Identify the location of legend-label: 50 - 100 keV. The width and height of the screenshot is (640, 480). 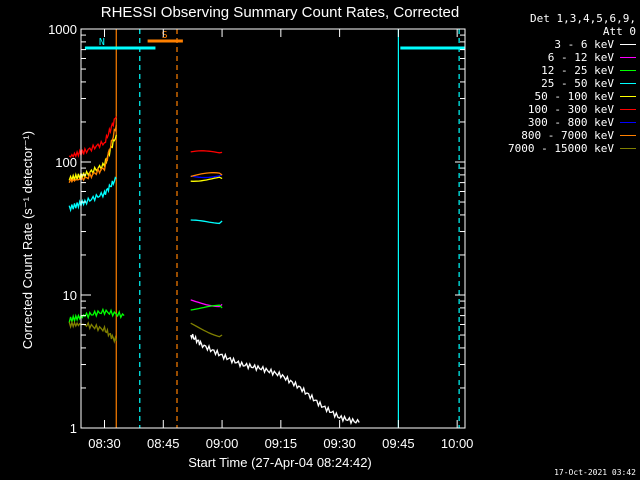
(574, 96).